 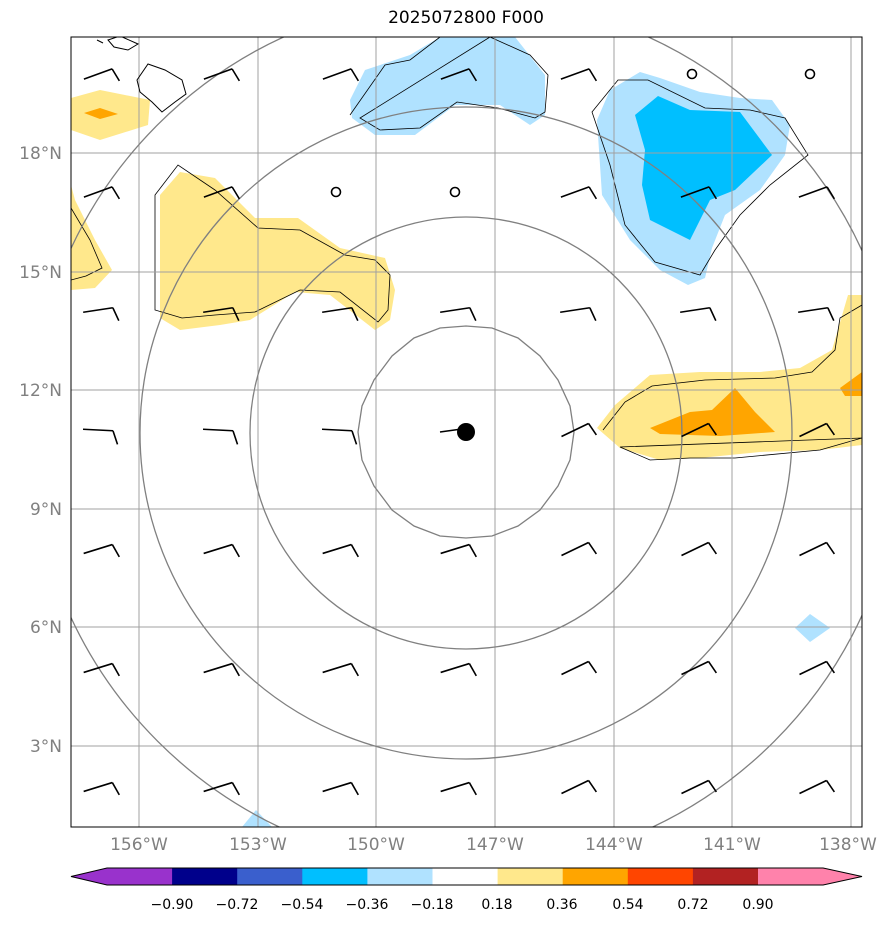 What do you see at coordinates (237, 905) in the screenshot?
I see `colorbar-label: −0.72` at bounding box center [237, 905].